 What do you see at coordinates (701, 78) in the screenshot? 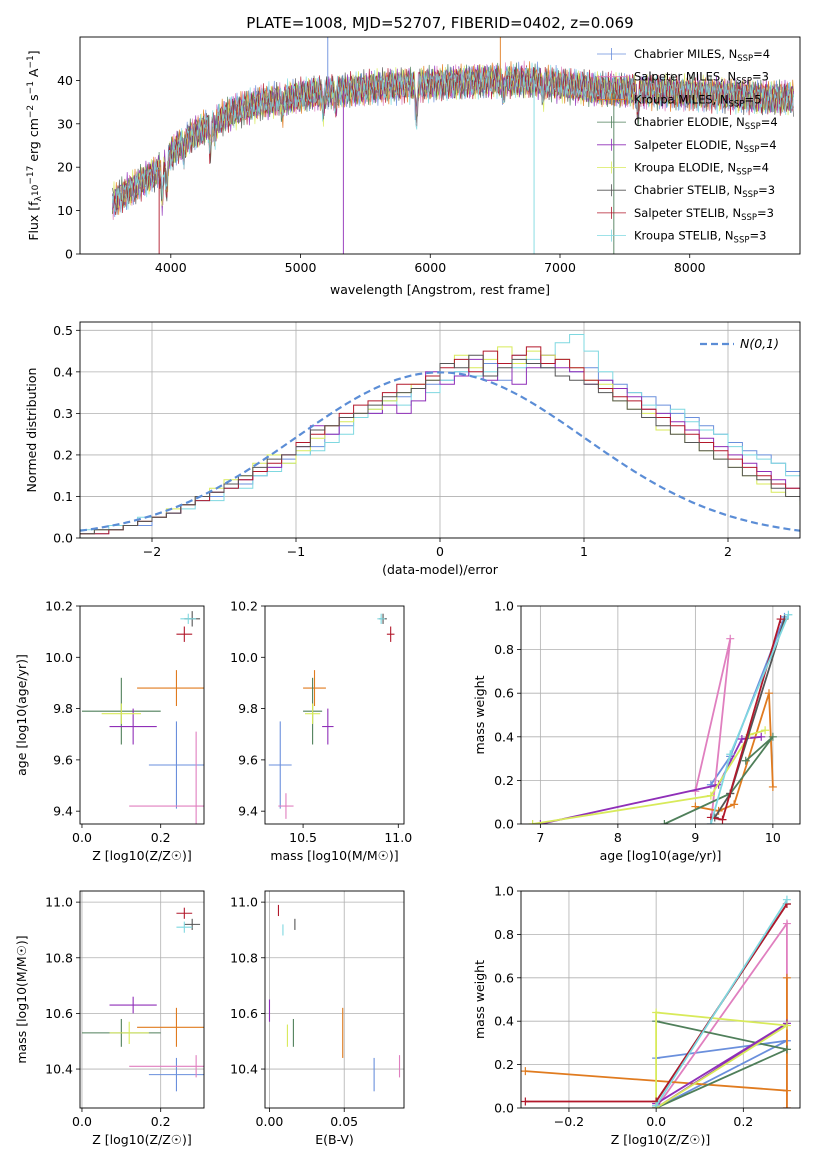
I see `legend-label: Salpeter MILES, NSSP=3` at bounding box center [701, 78].